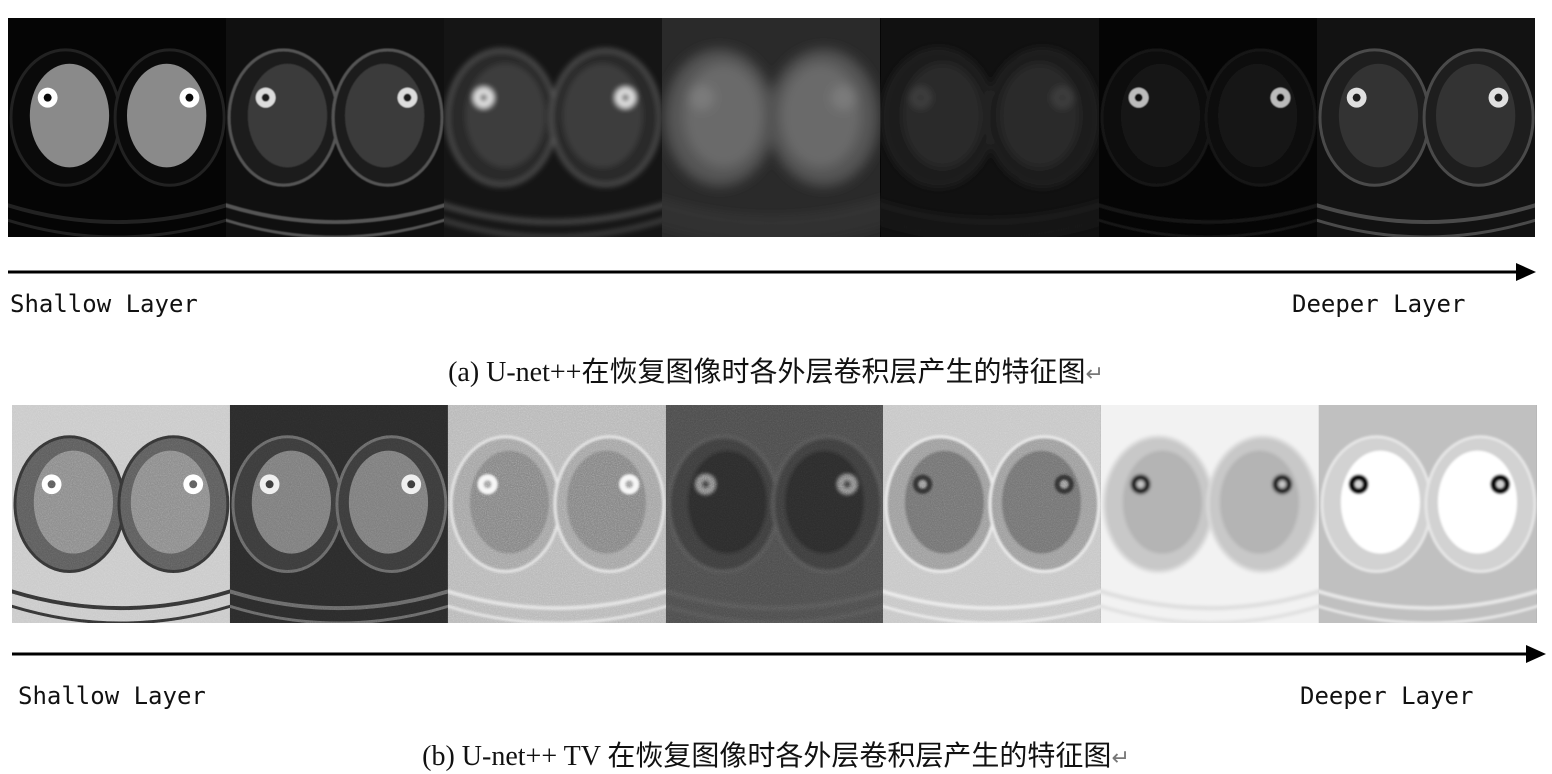 Image resolution: width=1552 pixels, height=774 pixels. Describe the element at coordinates (112, 696) in the screenshot. I see `panel-b-shallow-label: Shallow Layer` at that location.